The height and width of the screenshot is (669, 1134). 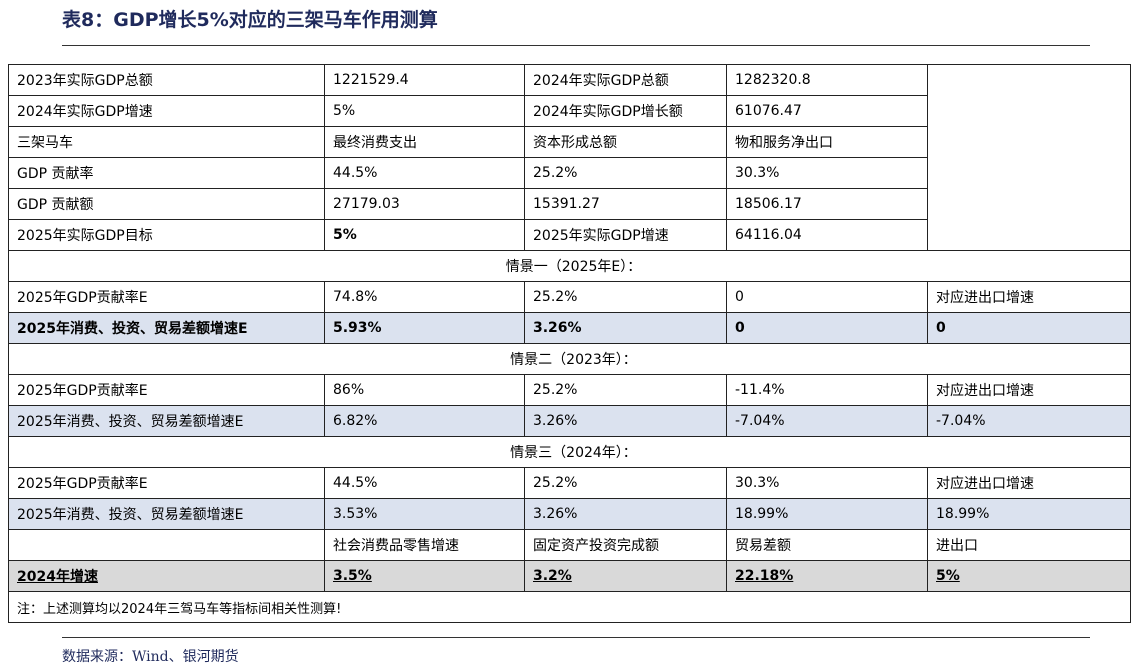 I want to click on table-cell: 27179.03, so click(x=424, y=204).